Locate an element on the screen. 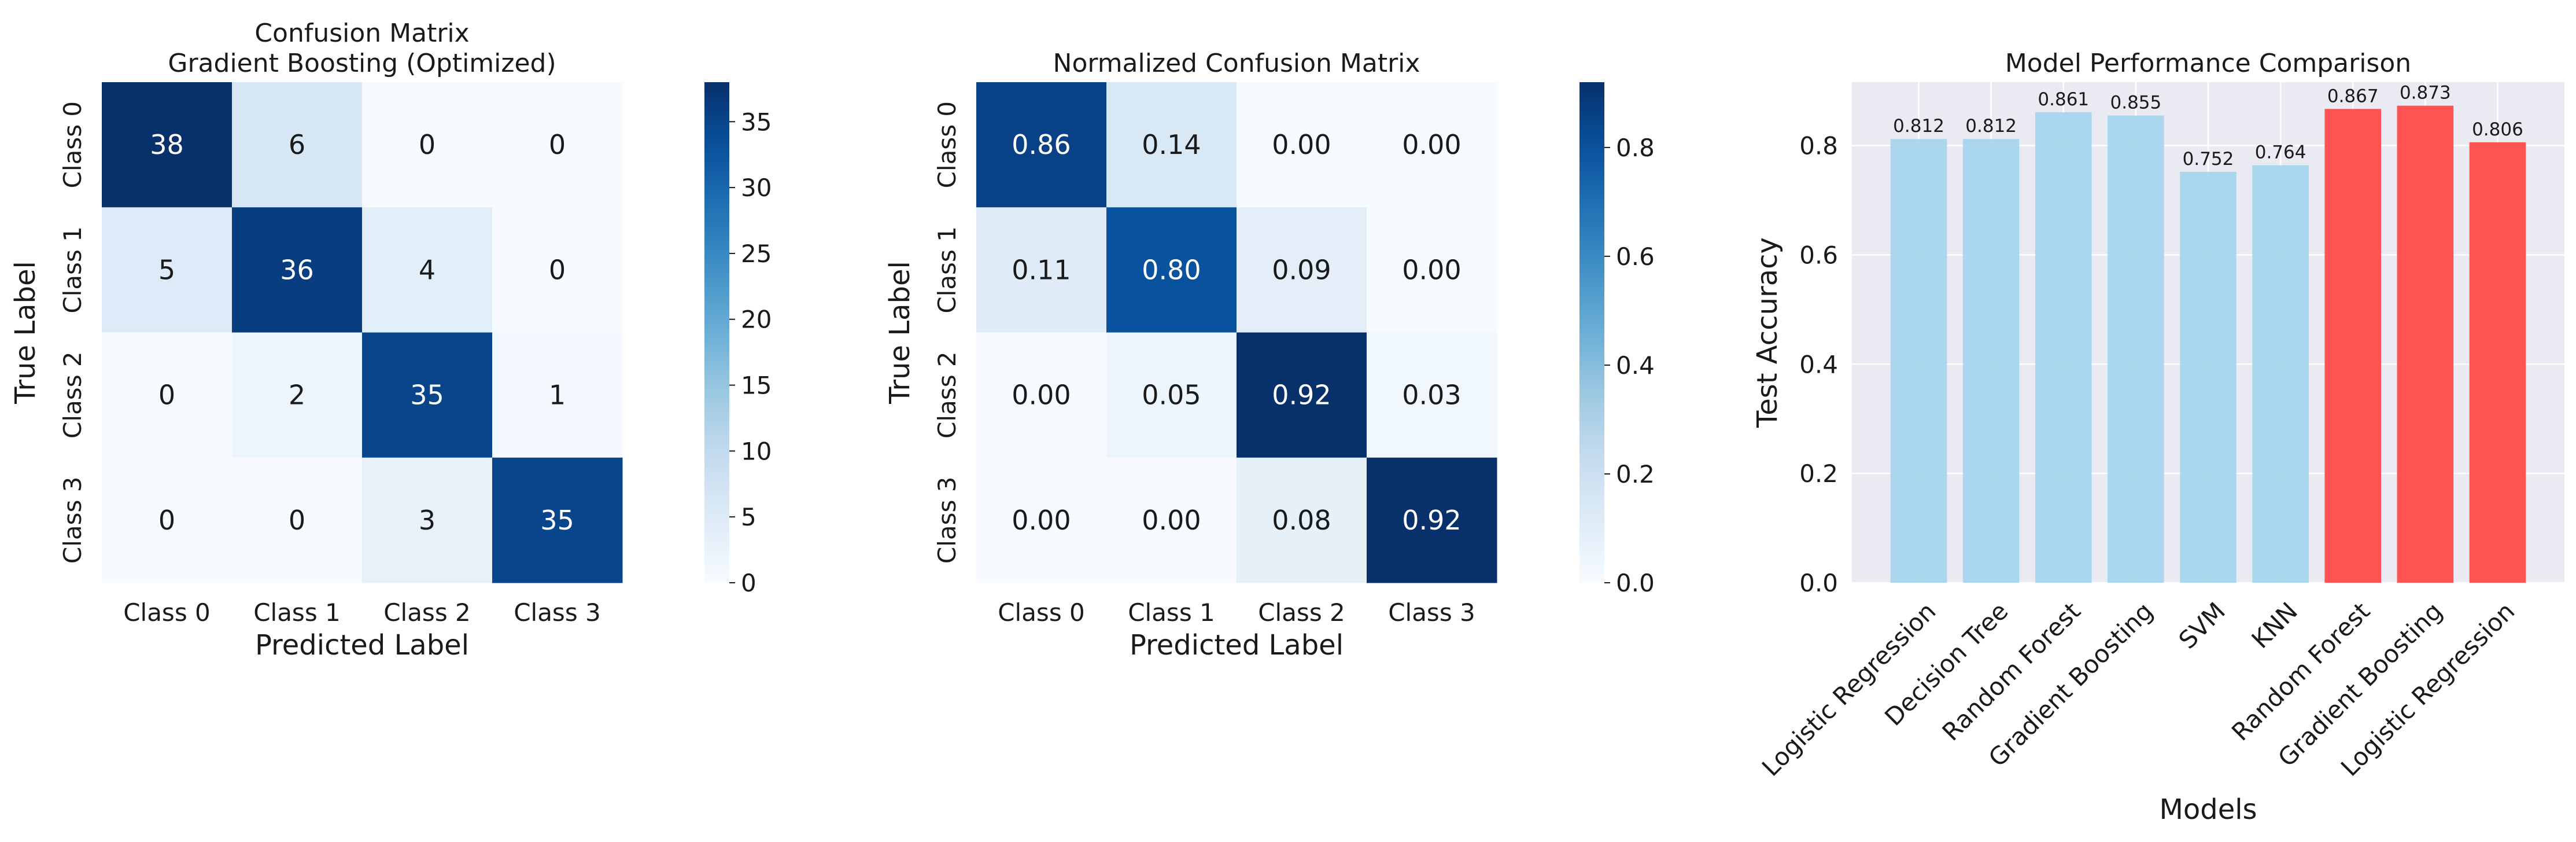 Image resolution: width=2576 pixels, height=842 pixels. cell-value-label: 38 is located at coordinates (167, 145).